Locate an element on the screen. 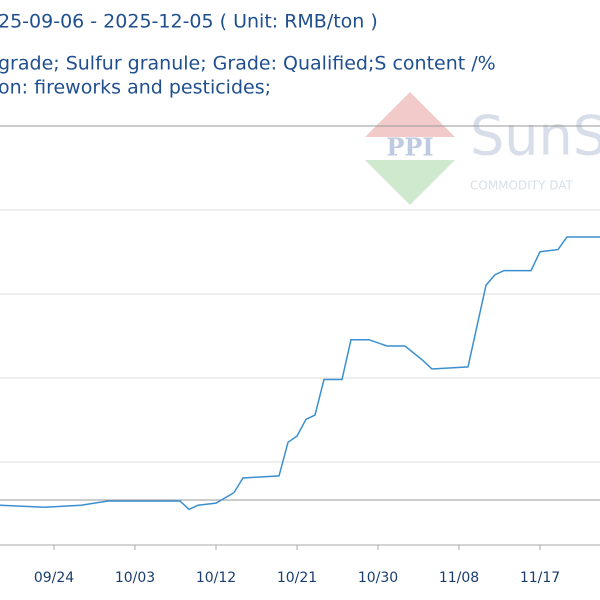  x-tick-label: 11/08 is located at coordinates (459, 578).